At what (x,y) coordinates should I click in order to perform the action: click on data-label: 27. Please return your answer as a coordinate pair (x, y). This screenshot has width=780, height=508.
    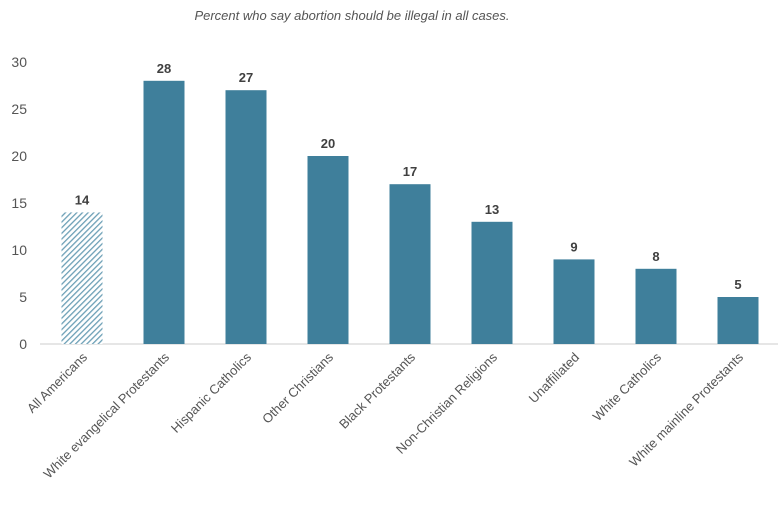
    Looking at the image, I should click on (246, 77).